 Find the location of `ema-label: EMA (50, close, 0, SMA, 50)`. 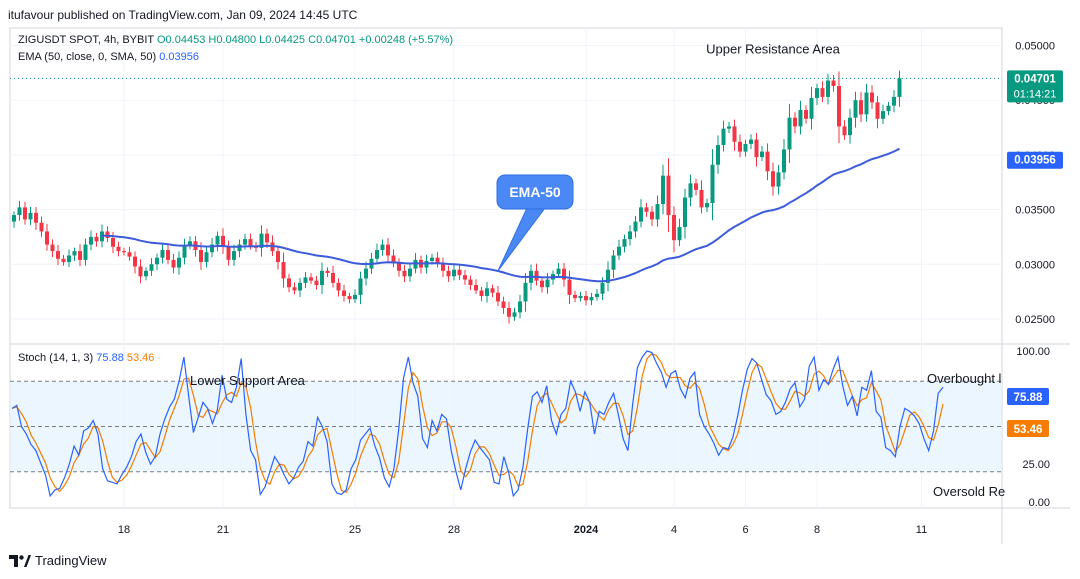

ema-label: EMA (50, close, 0, SMA, 50) is located at coordinates (87, 57).